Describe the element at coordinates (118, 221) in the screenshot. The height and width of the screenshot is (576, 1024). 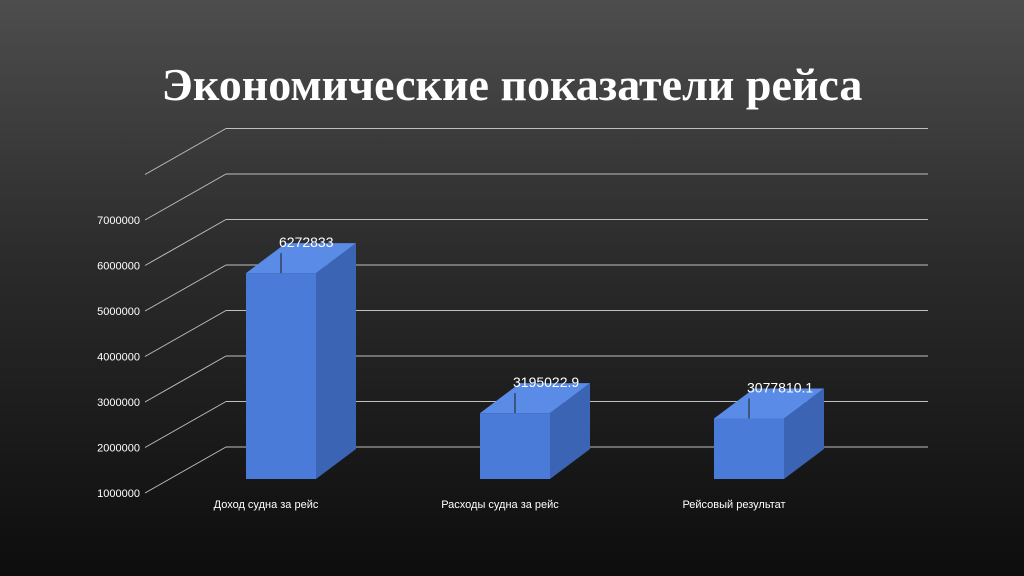
I see `y-tick-label: 7000000` at that location.